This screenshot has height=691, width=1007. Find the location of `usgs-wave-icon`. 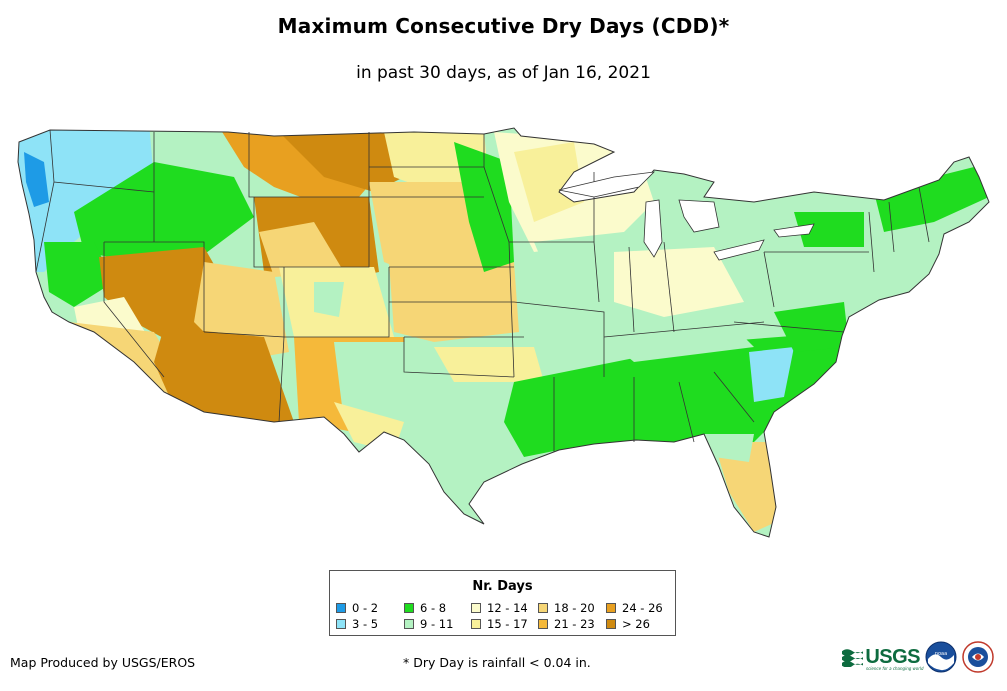

usgs-wave-icon is located at coordinates (853, 658).